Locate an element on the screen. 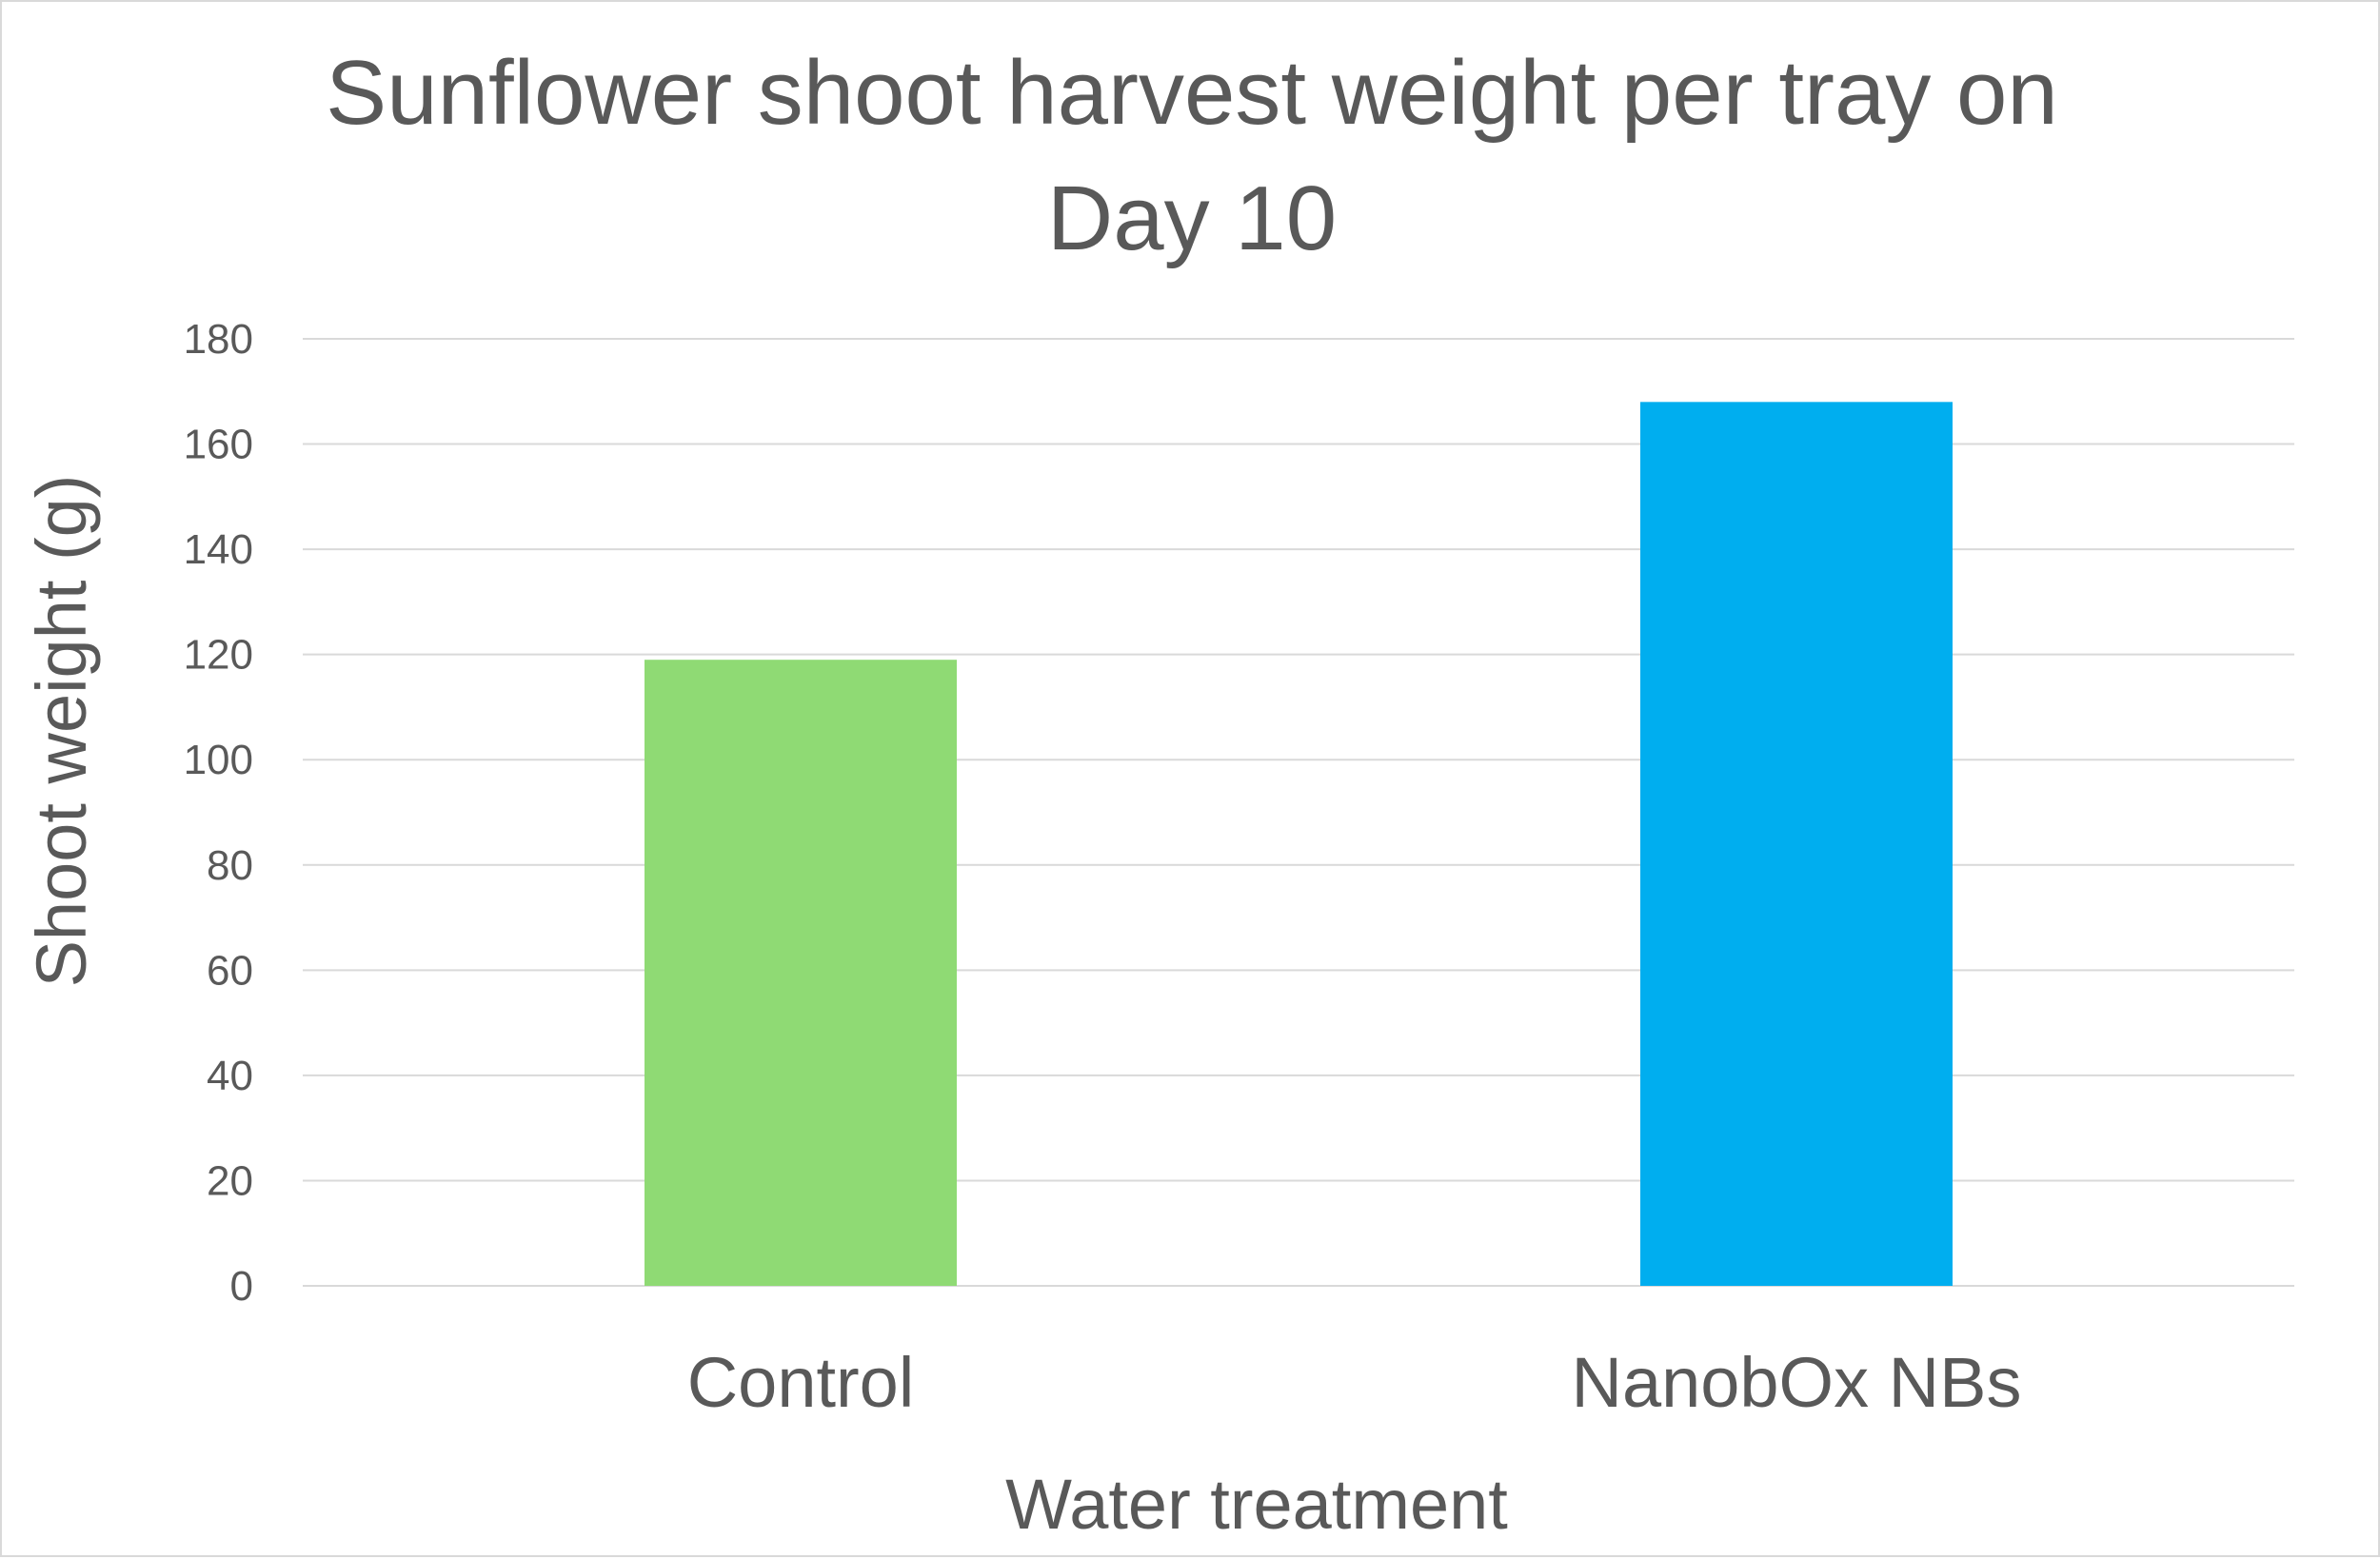  y-tick-label: 80 is located at coordinates (230, 865).